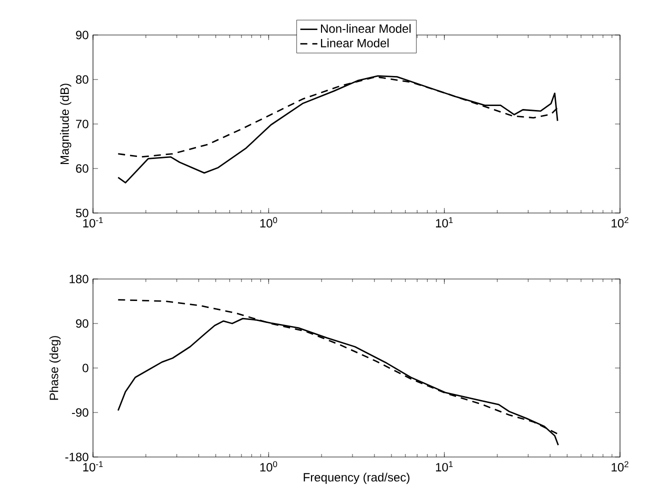  Describe the element at coordinates (79, 279) in the screenshot. I see `y-tick-label: 180` at that location.